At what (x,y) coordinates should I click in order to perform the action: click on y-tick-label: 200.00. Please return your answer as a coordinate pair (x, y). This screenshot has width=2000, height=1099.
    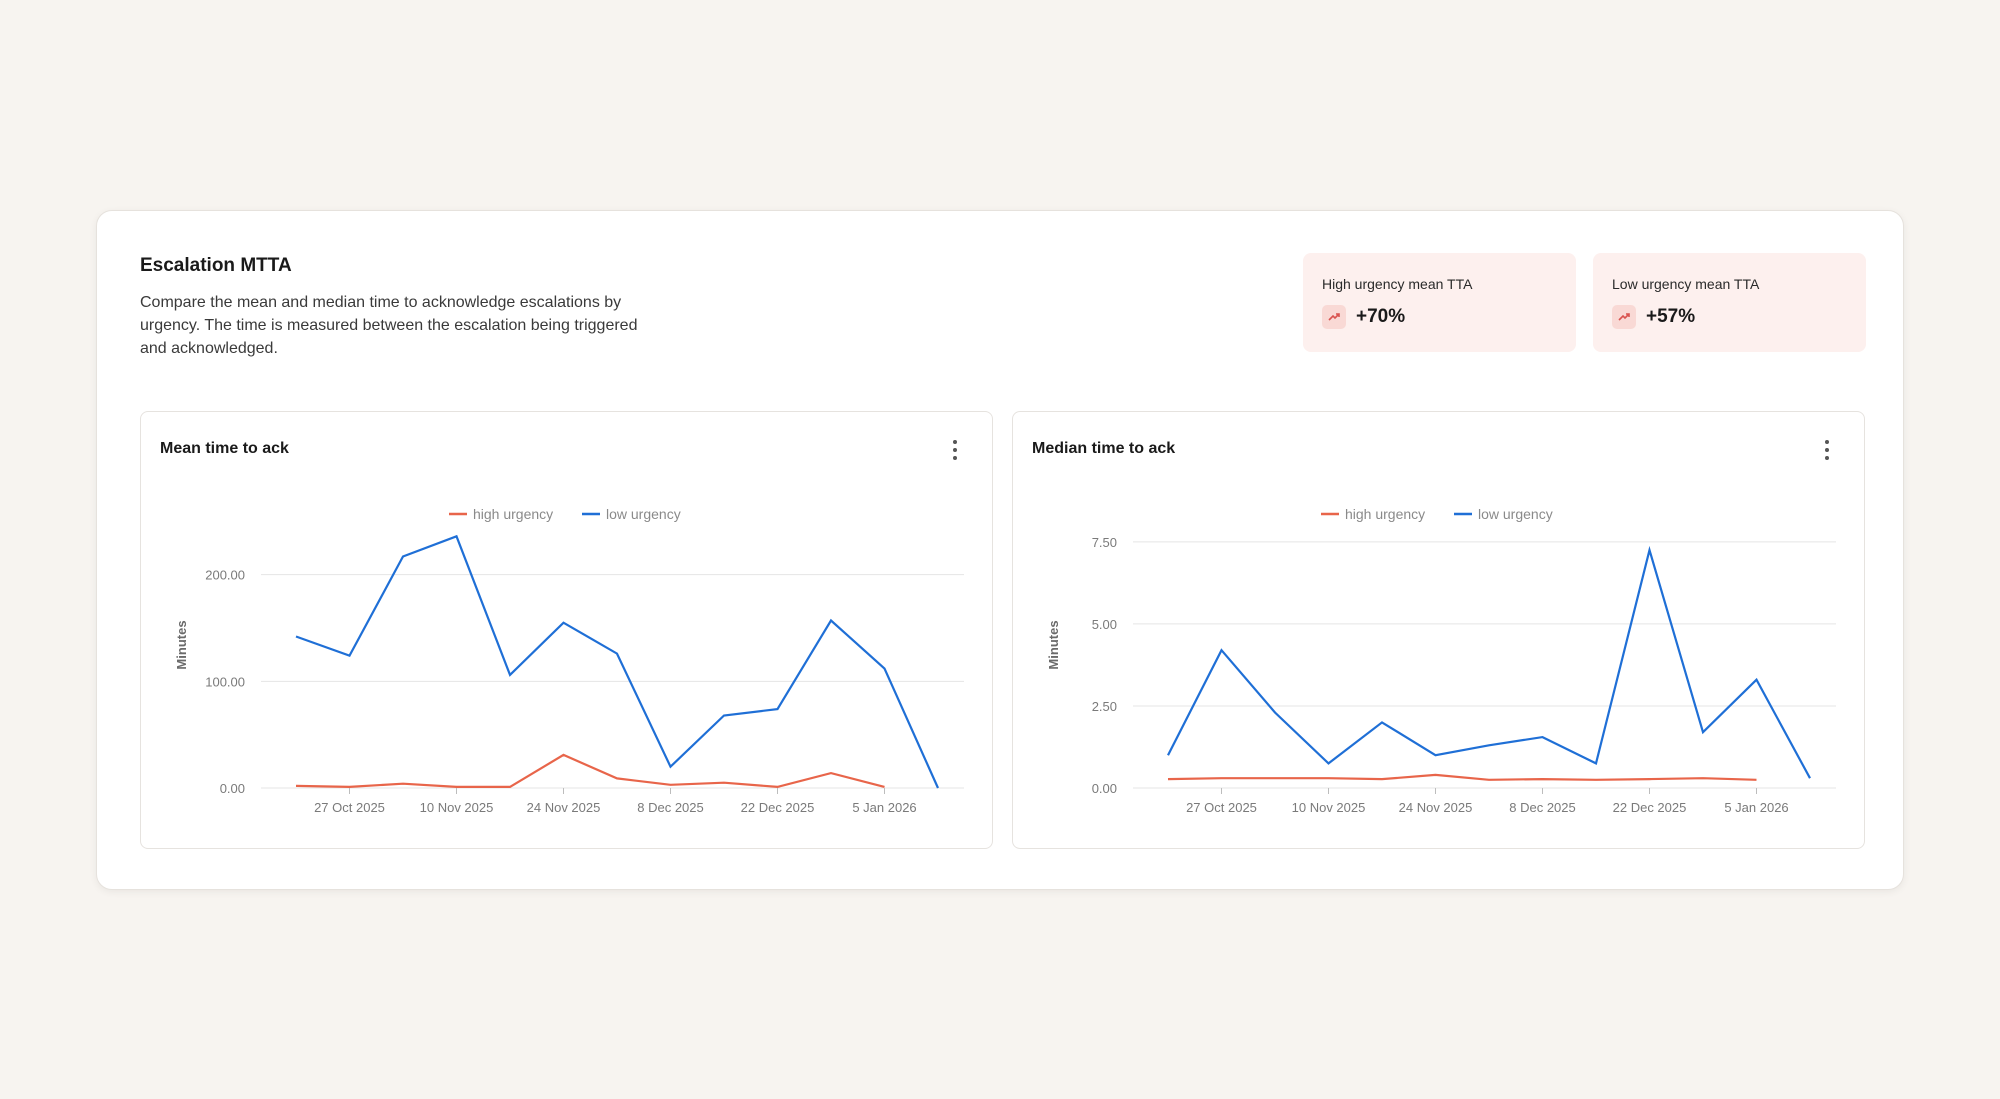
    Looking at the image, I should click on (225, 575).